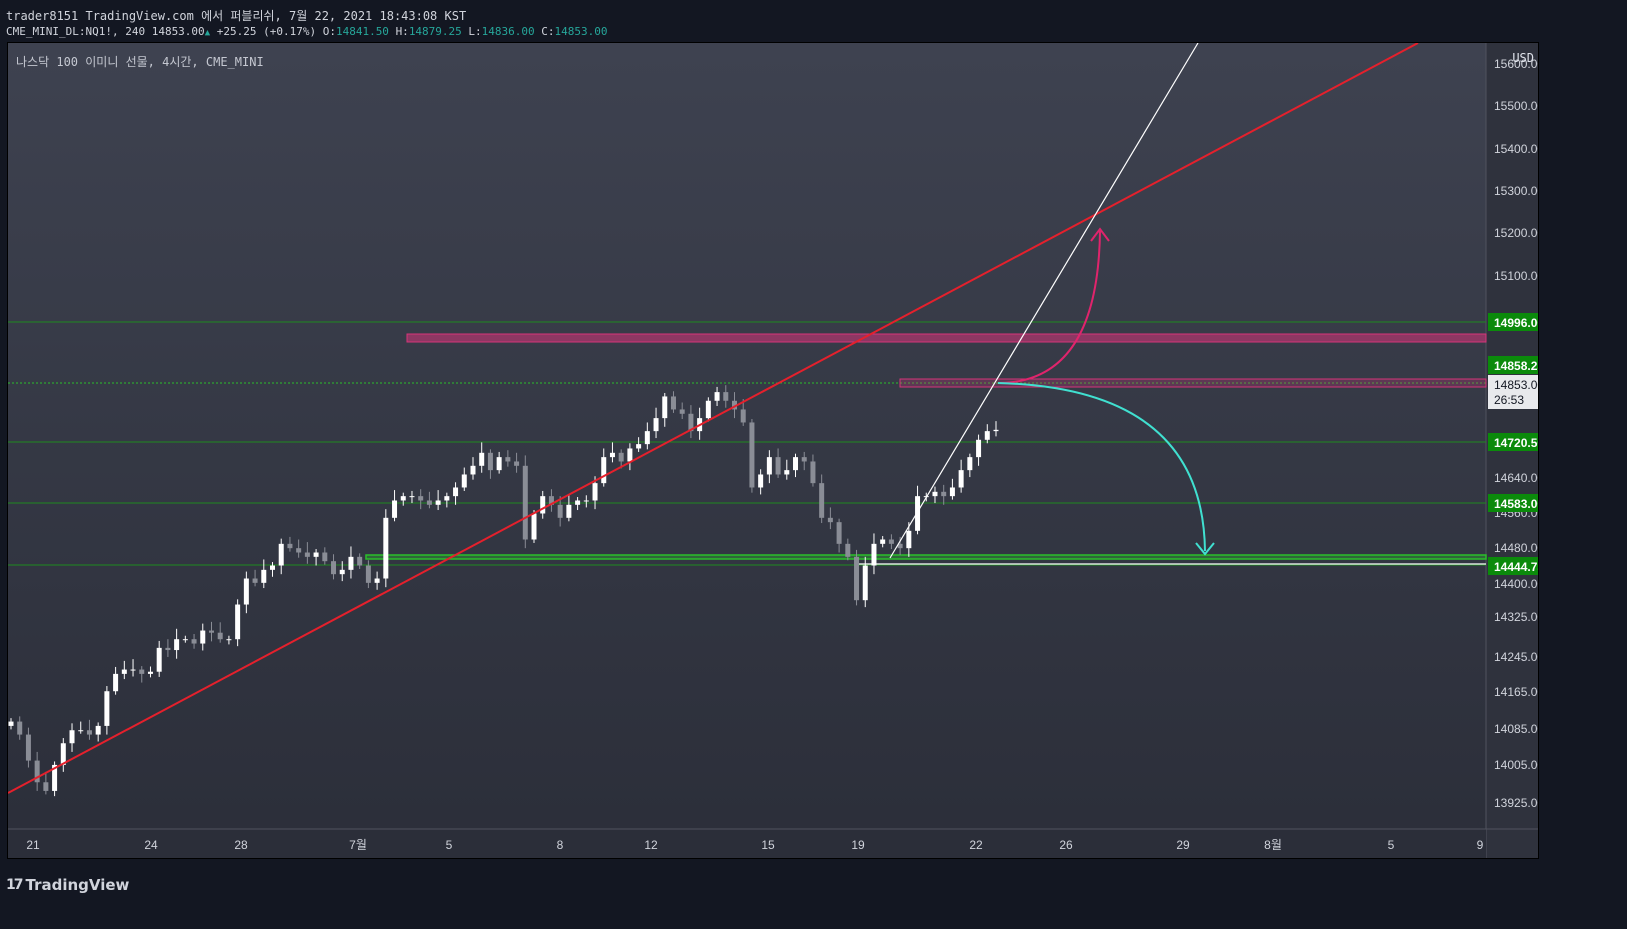 This screenshot has height=929, width=1627. I want to click on price-tick-label: 14005.00, so click(1516, 765).